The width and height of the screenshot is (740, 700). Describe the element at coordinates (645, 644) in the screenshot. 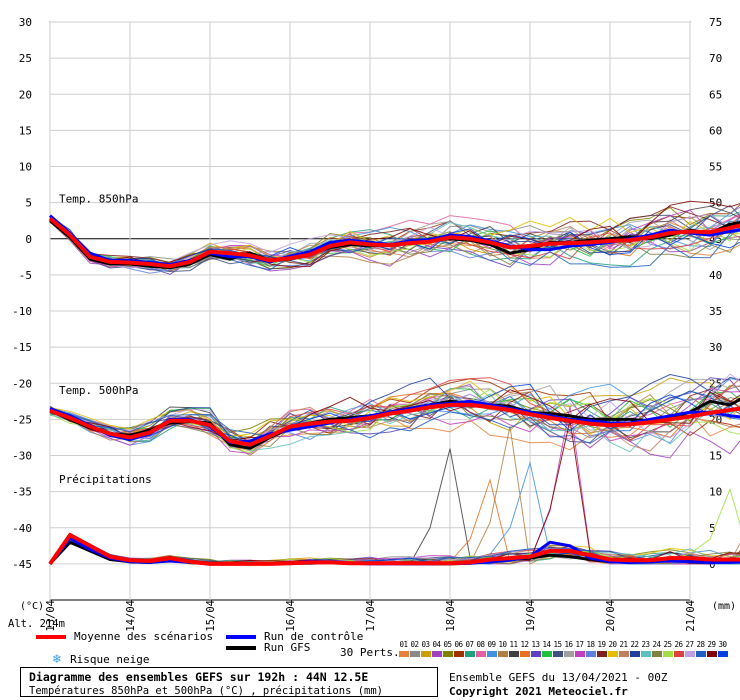

I see `member-key-number: 23` at that location.